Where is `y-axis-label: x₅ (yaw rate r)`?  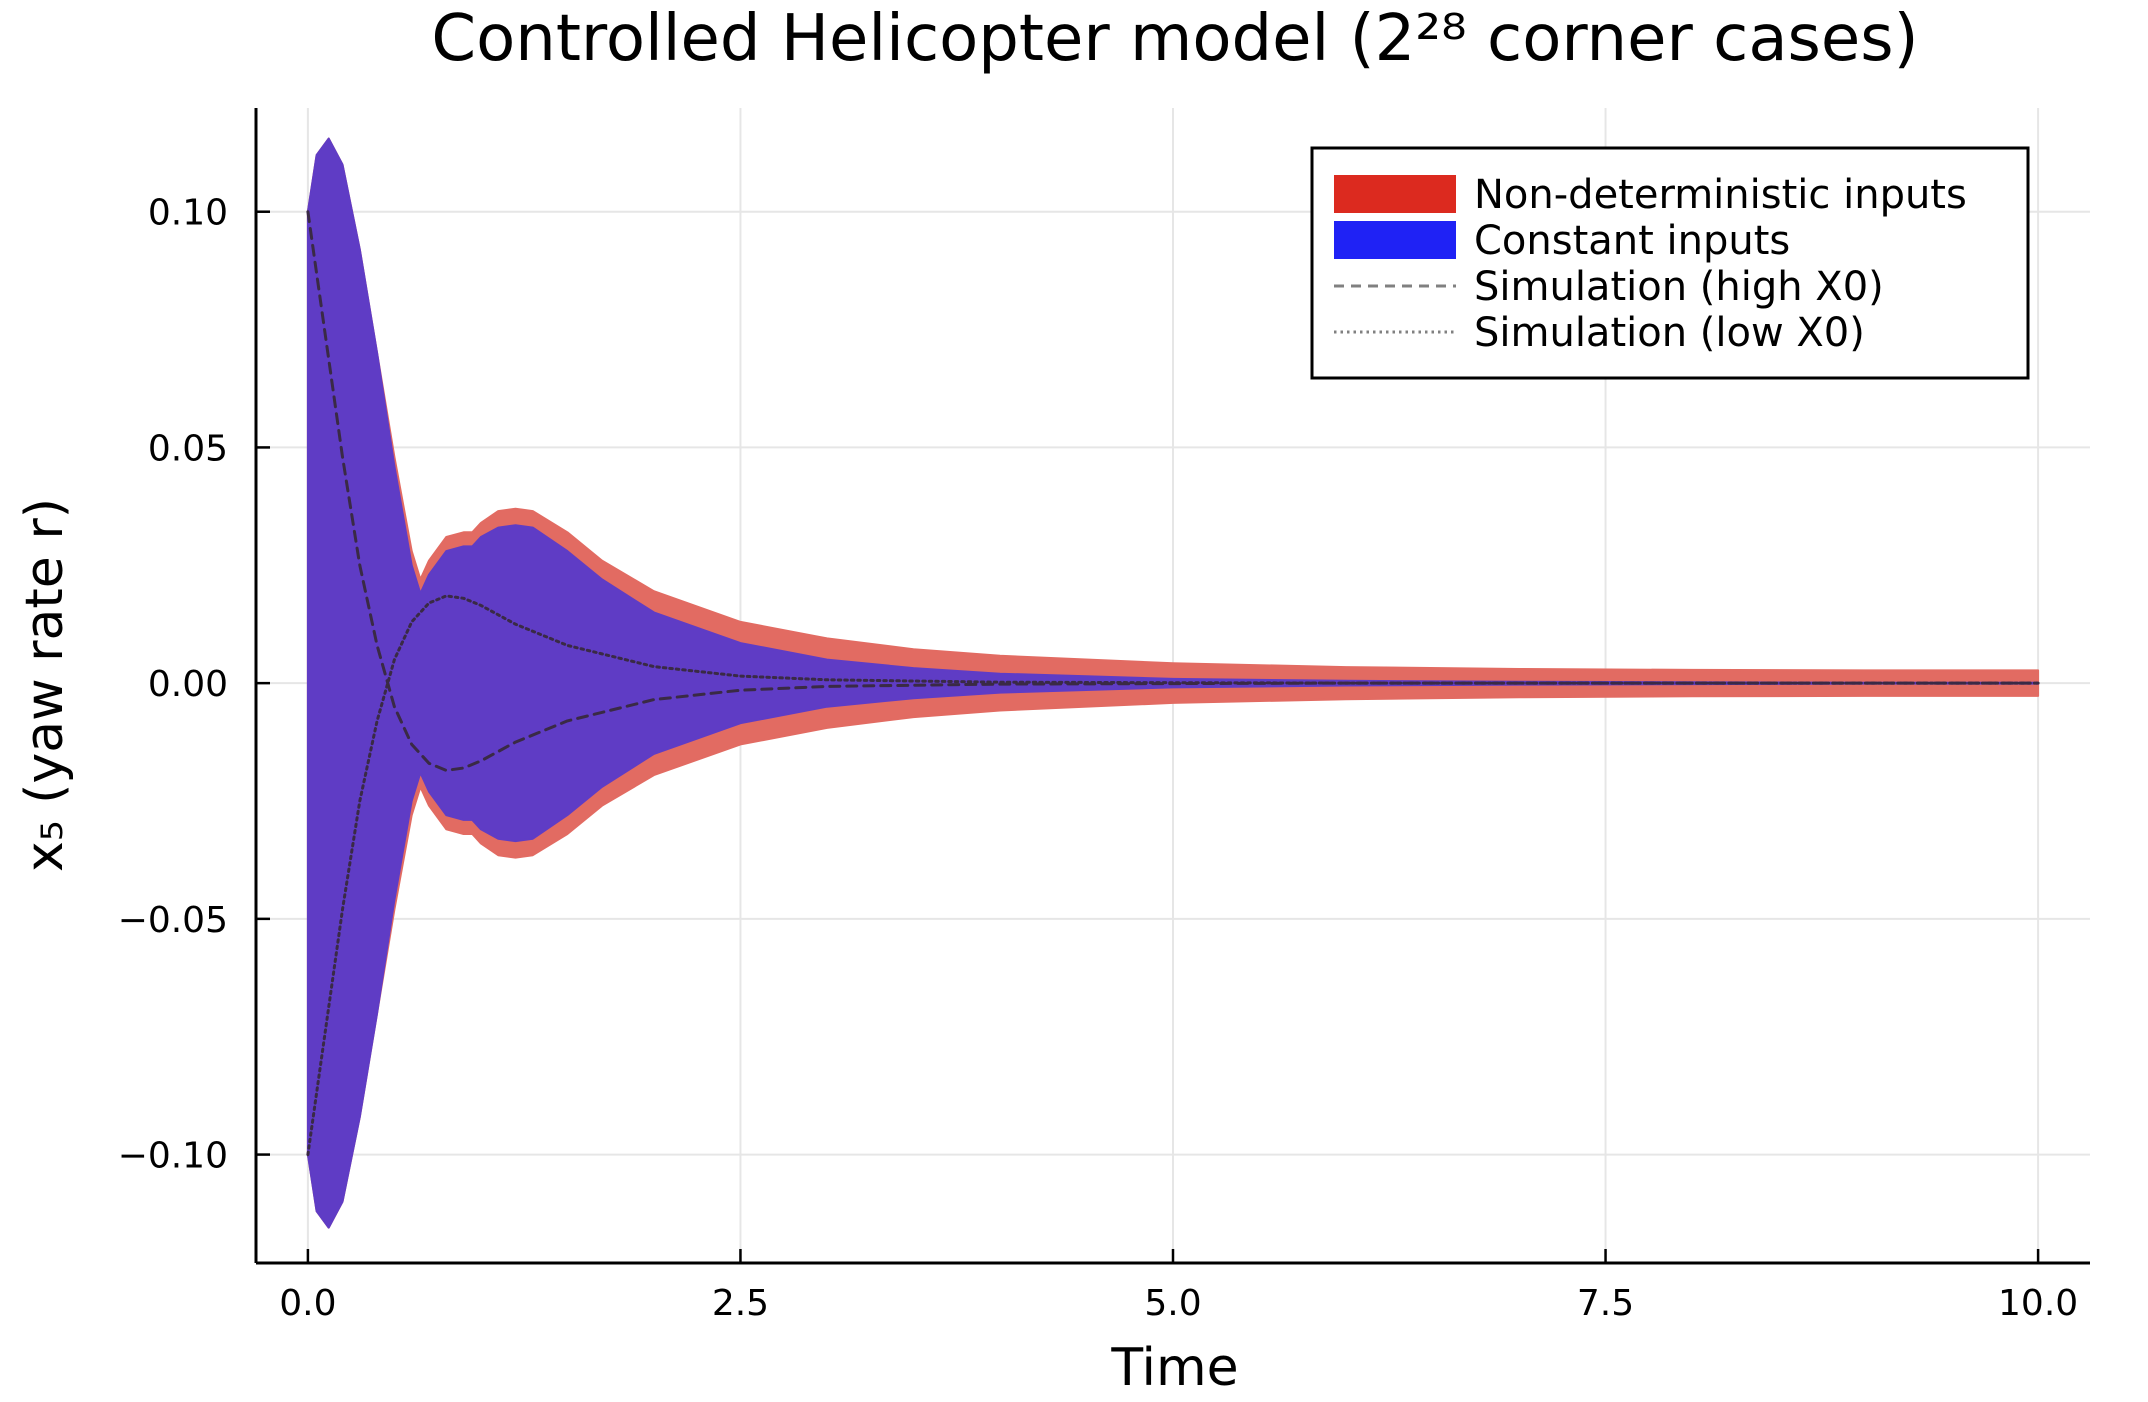 y-axis-label: x₅ (yaw rate r) is located at coordinates (45, 685).